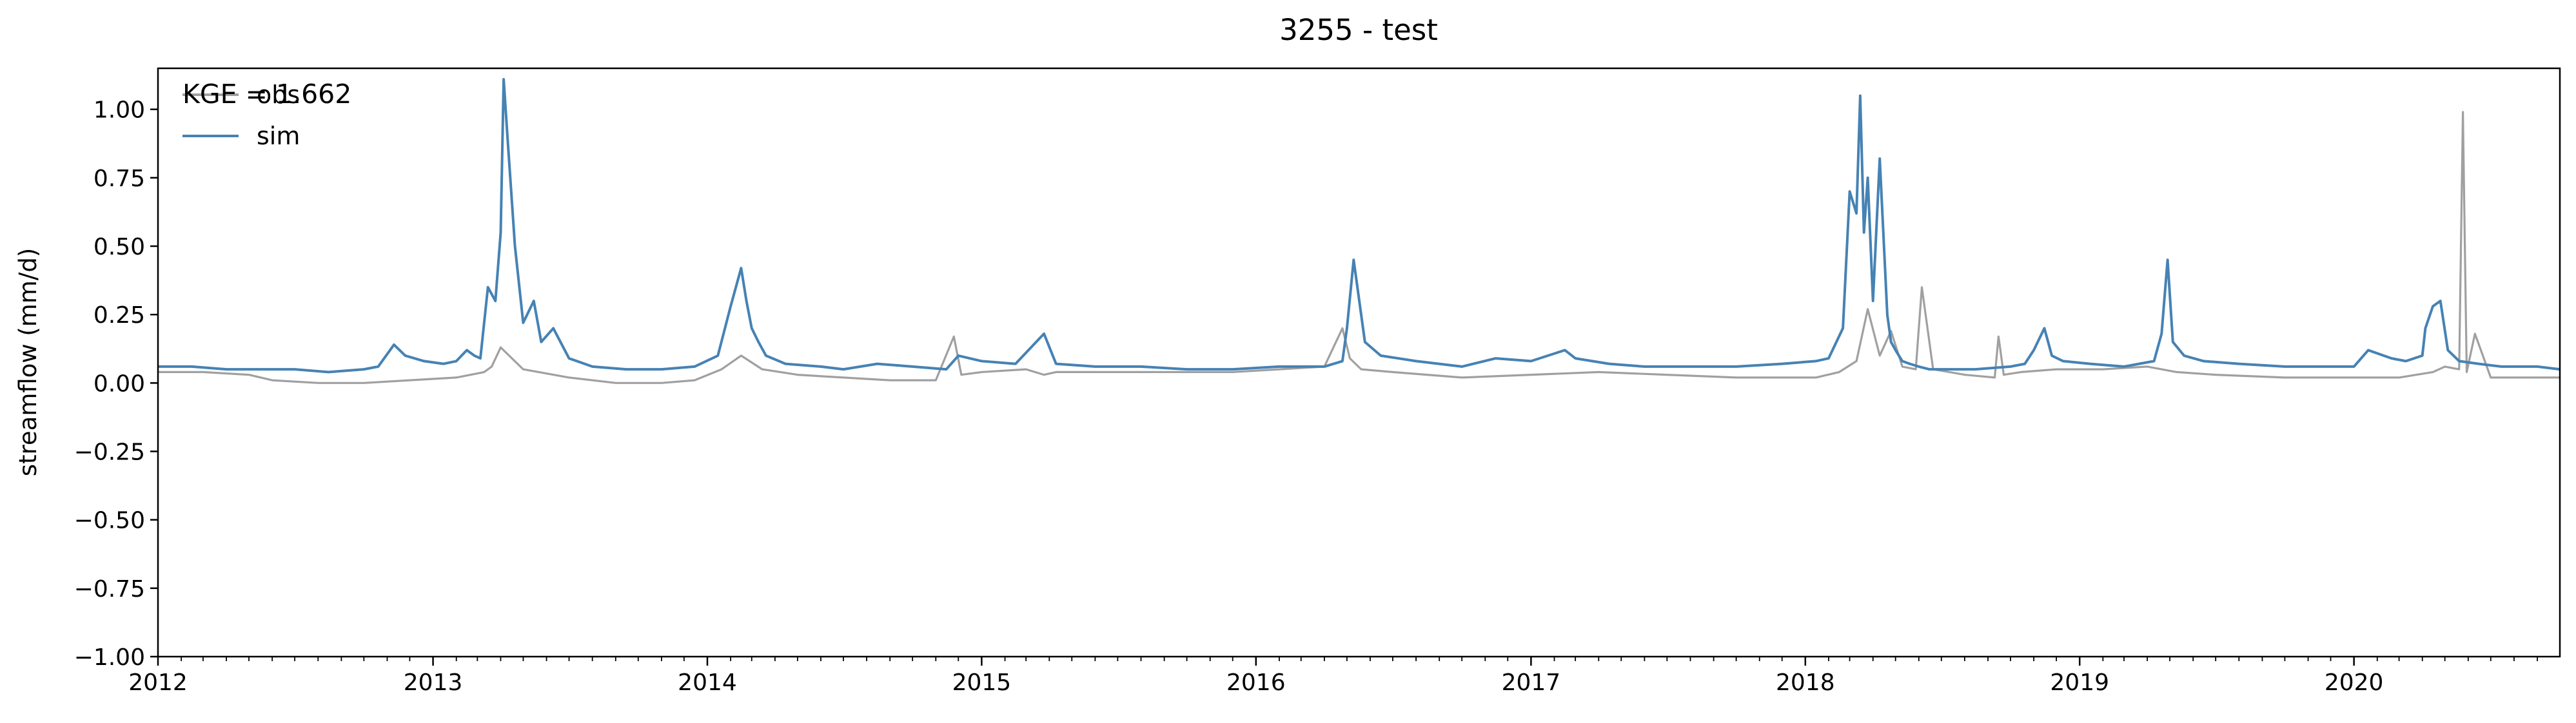 The width and height of the screenshot is (2576, 723). What do you see at coordinates (119, 179) in the screenshot?
I see `y-tick-label: 0.75` at bounding box center [119, 179].